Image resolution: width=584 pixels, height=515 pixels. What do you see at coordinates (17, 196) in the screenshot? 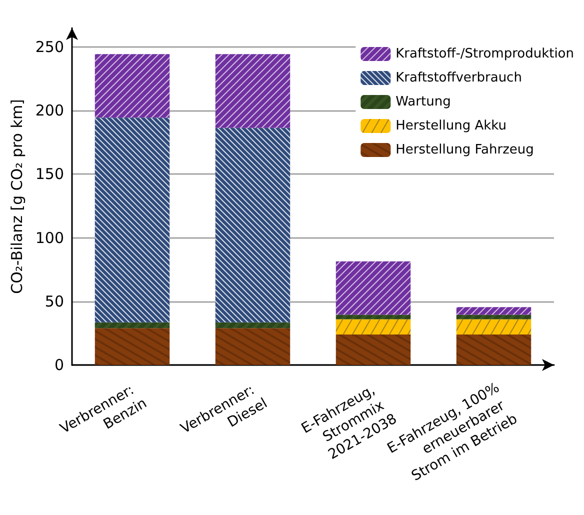
I see `y-axis-title: CO₂-Bilanz [g CO₂ pro km]` at bounding box center [17, 196].